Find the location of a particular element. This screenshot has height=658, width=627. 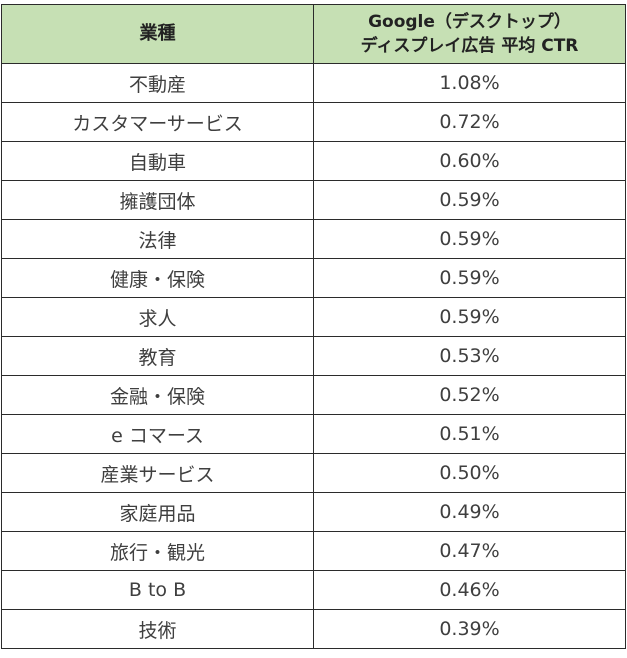

table-row: 不動産 1.08% is located at coordinates (313, 83).